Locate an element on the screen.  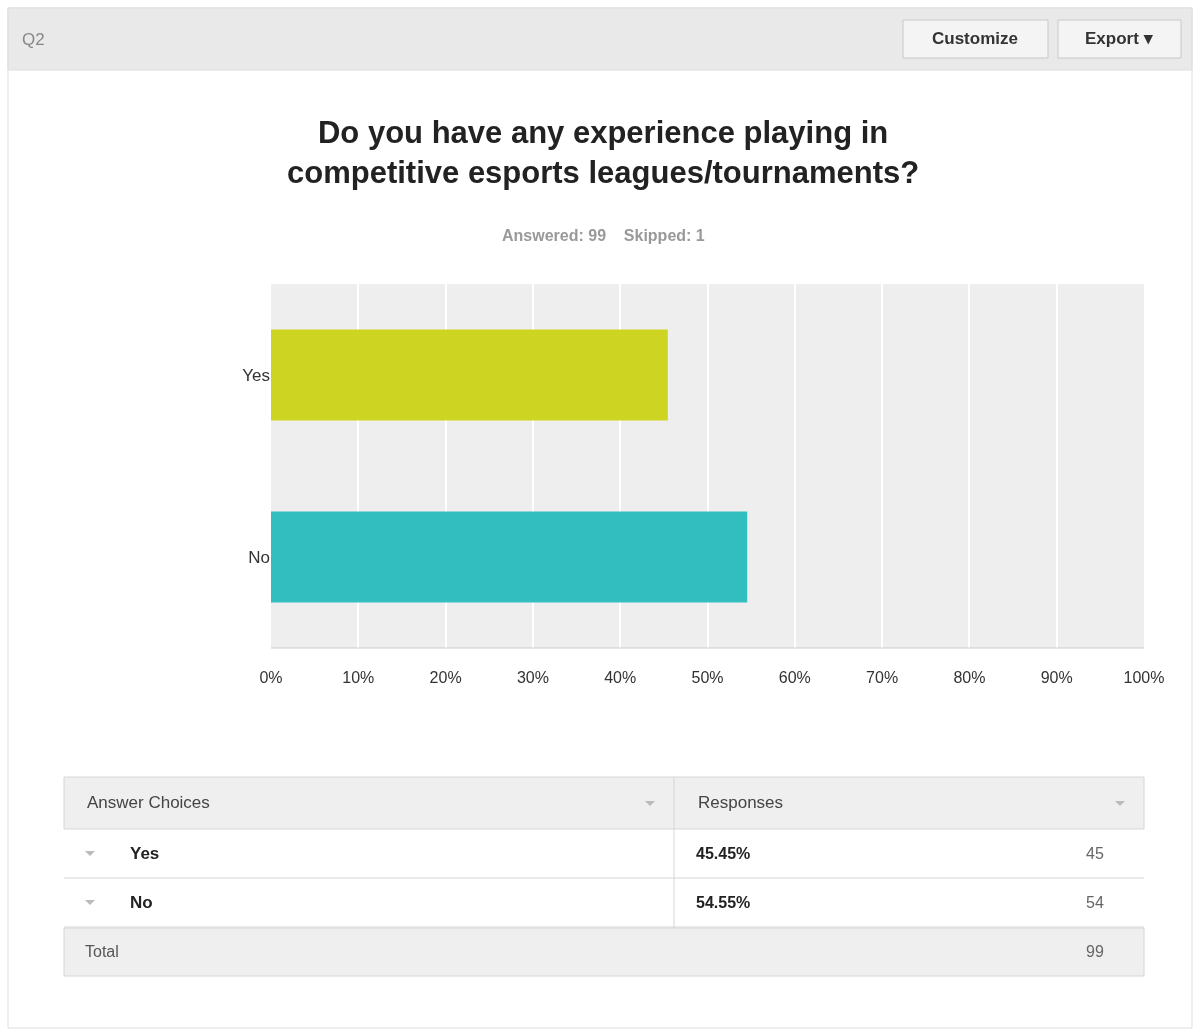
text: 99 is located at coordinates (1095, 951).